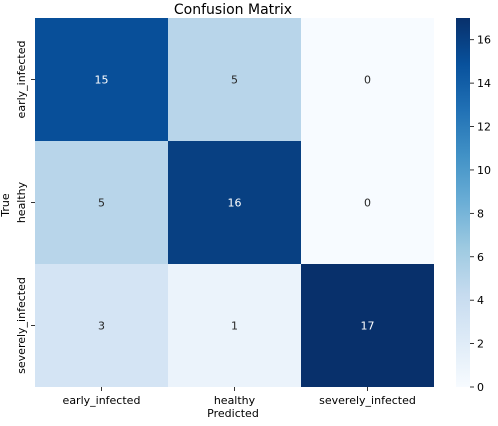 This screenshot has height=426, width=498. I want to click on colorbar-tick-label: 8, so click(480, 213).